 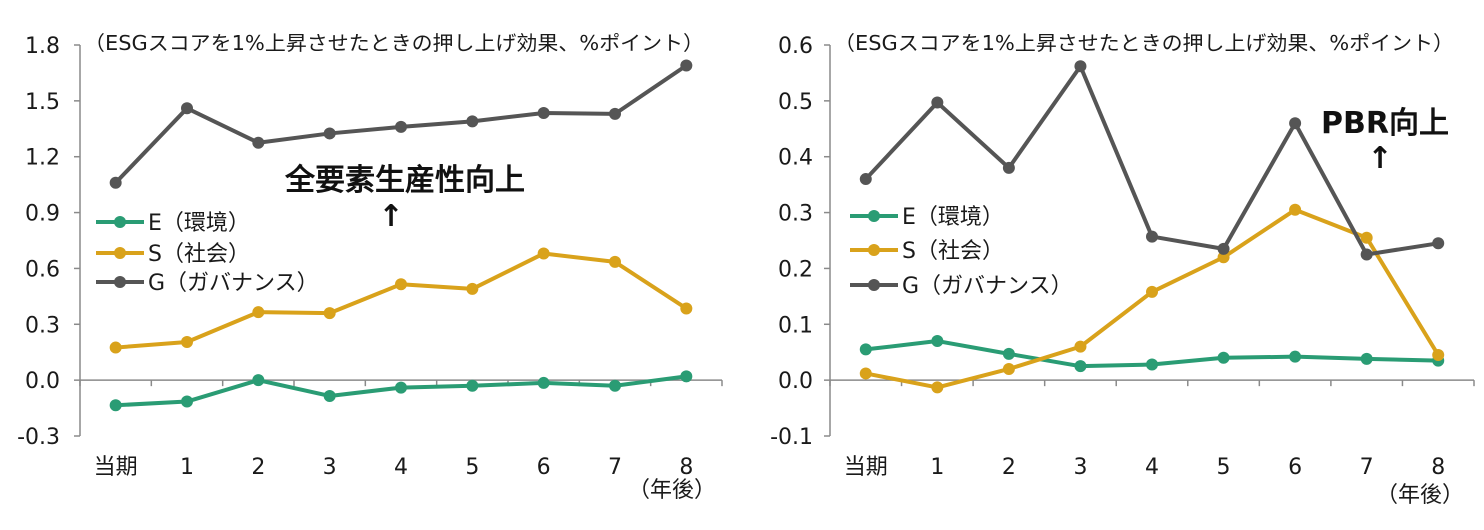 I want to click on annotation-text: PBR向上, so click(x=1385, y=123).